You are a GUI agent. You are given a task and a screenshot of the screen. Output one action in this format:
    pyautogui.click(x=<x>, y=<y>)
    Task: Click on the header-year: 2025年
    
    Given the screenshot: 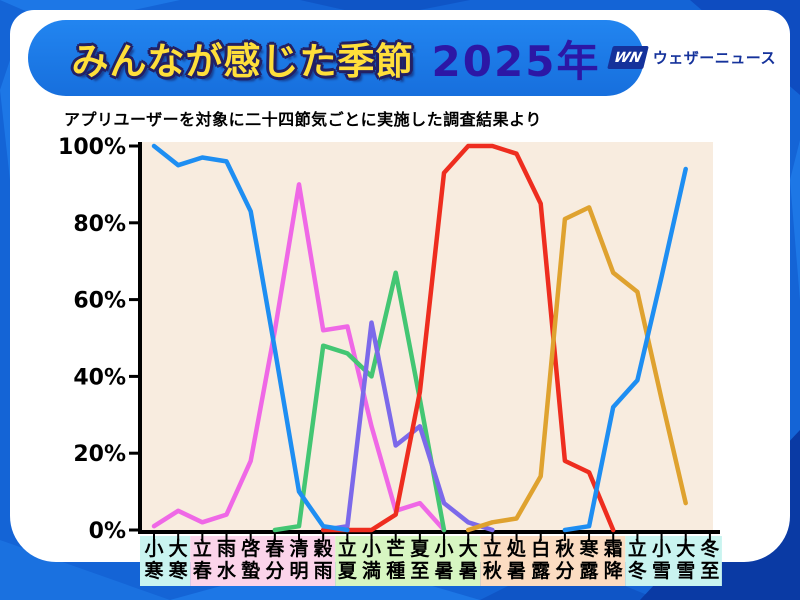 What is the action you would take?
    pyautogui.click(x=516, y=61)
    